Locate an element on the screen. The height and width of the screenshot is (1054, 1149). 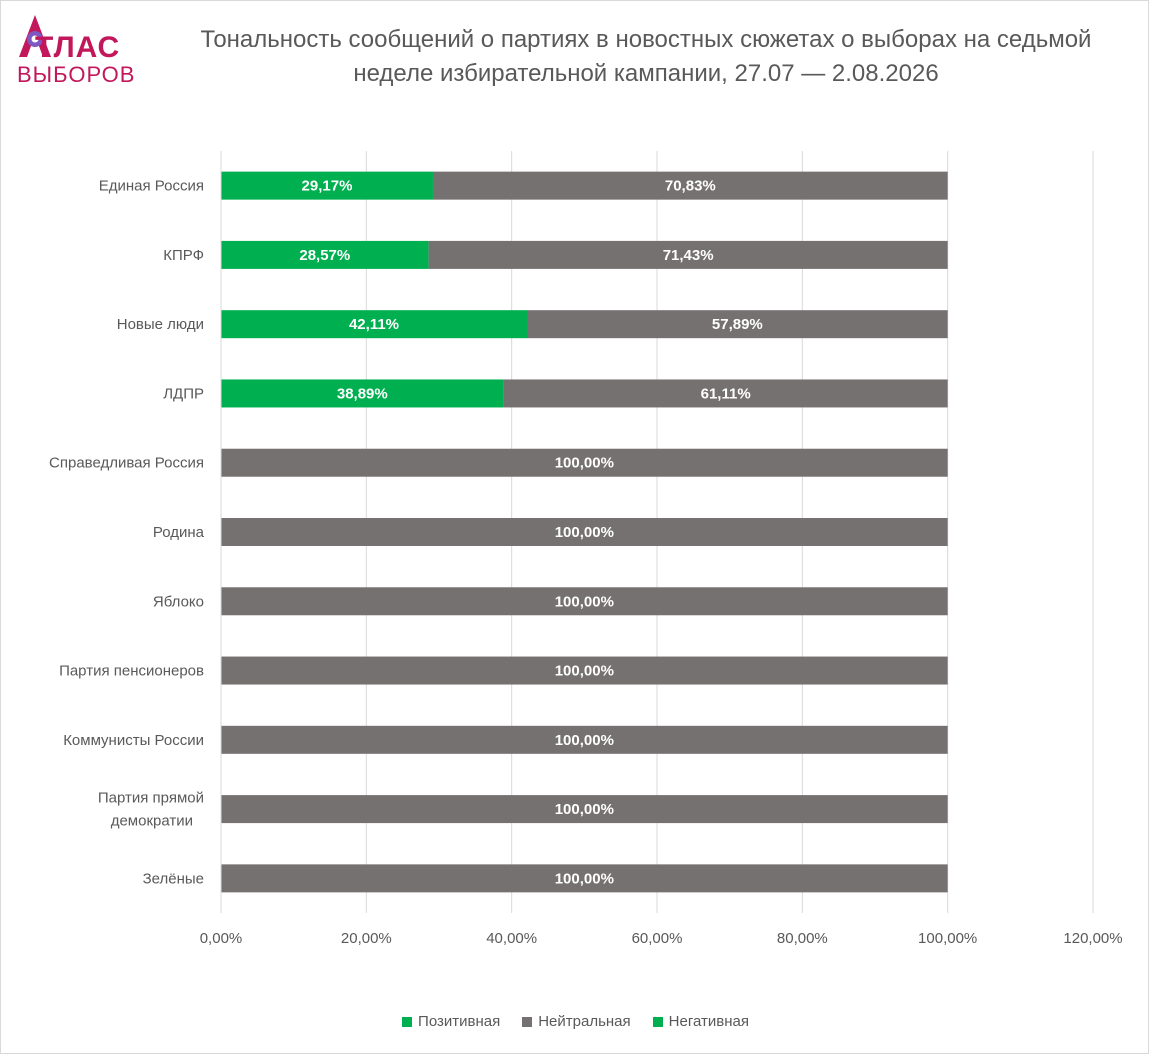
data-label: 61,11% is located at coordinates (726, 393).